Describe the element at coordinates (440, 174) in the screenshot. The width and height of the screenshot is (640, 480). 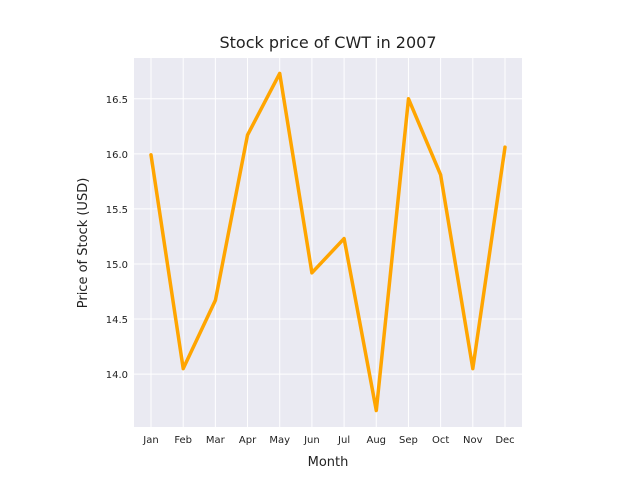
I see `data-point-oct` at that location.